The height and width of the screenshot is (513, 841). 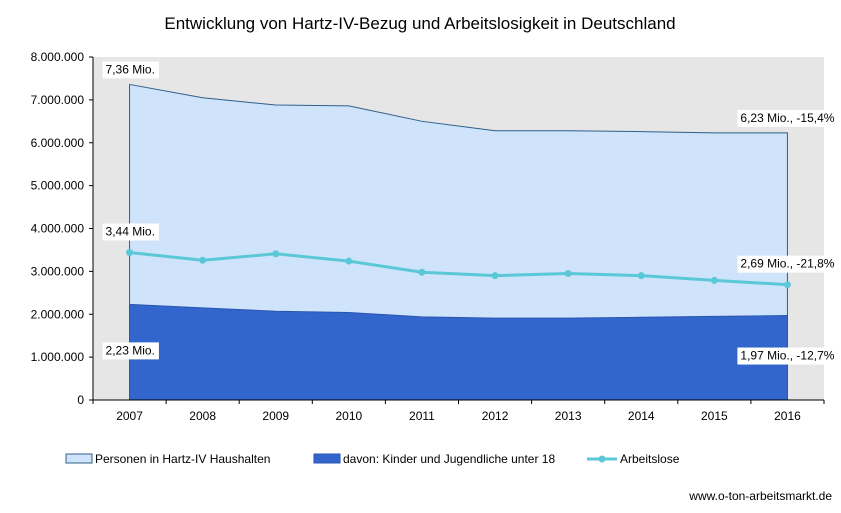 I want to click on data-label-text: 7,36 Mio., so click(x=130, y=69).